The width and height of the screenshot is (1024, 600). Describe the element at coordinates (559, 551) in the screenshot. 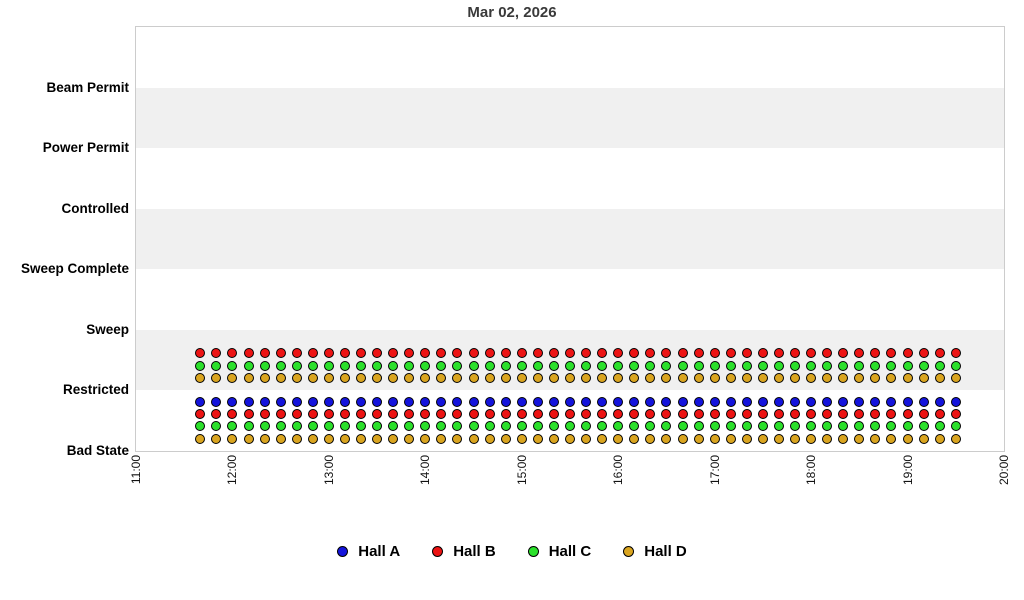

I see `legend-item: Hall C` at that location.